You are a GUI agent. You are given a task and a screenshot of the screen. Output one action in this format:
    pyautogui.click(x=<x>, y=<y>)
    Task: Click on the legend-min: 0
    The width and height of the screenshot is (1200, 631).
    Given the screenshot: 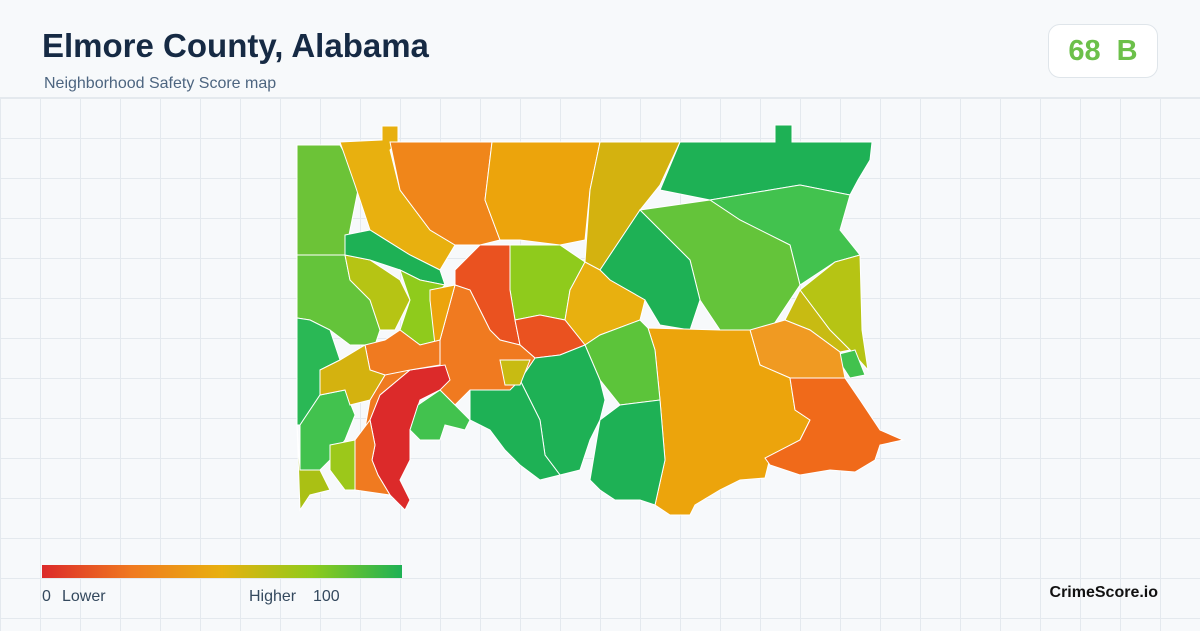 What is the action you would take?
    pyautogui.click(x=46, y=596)
    